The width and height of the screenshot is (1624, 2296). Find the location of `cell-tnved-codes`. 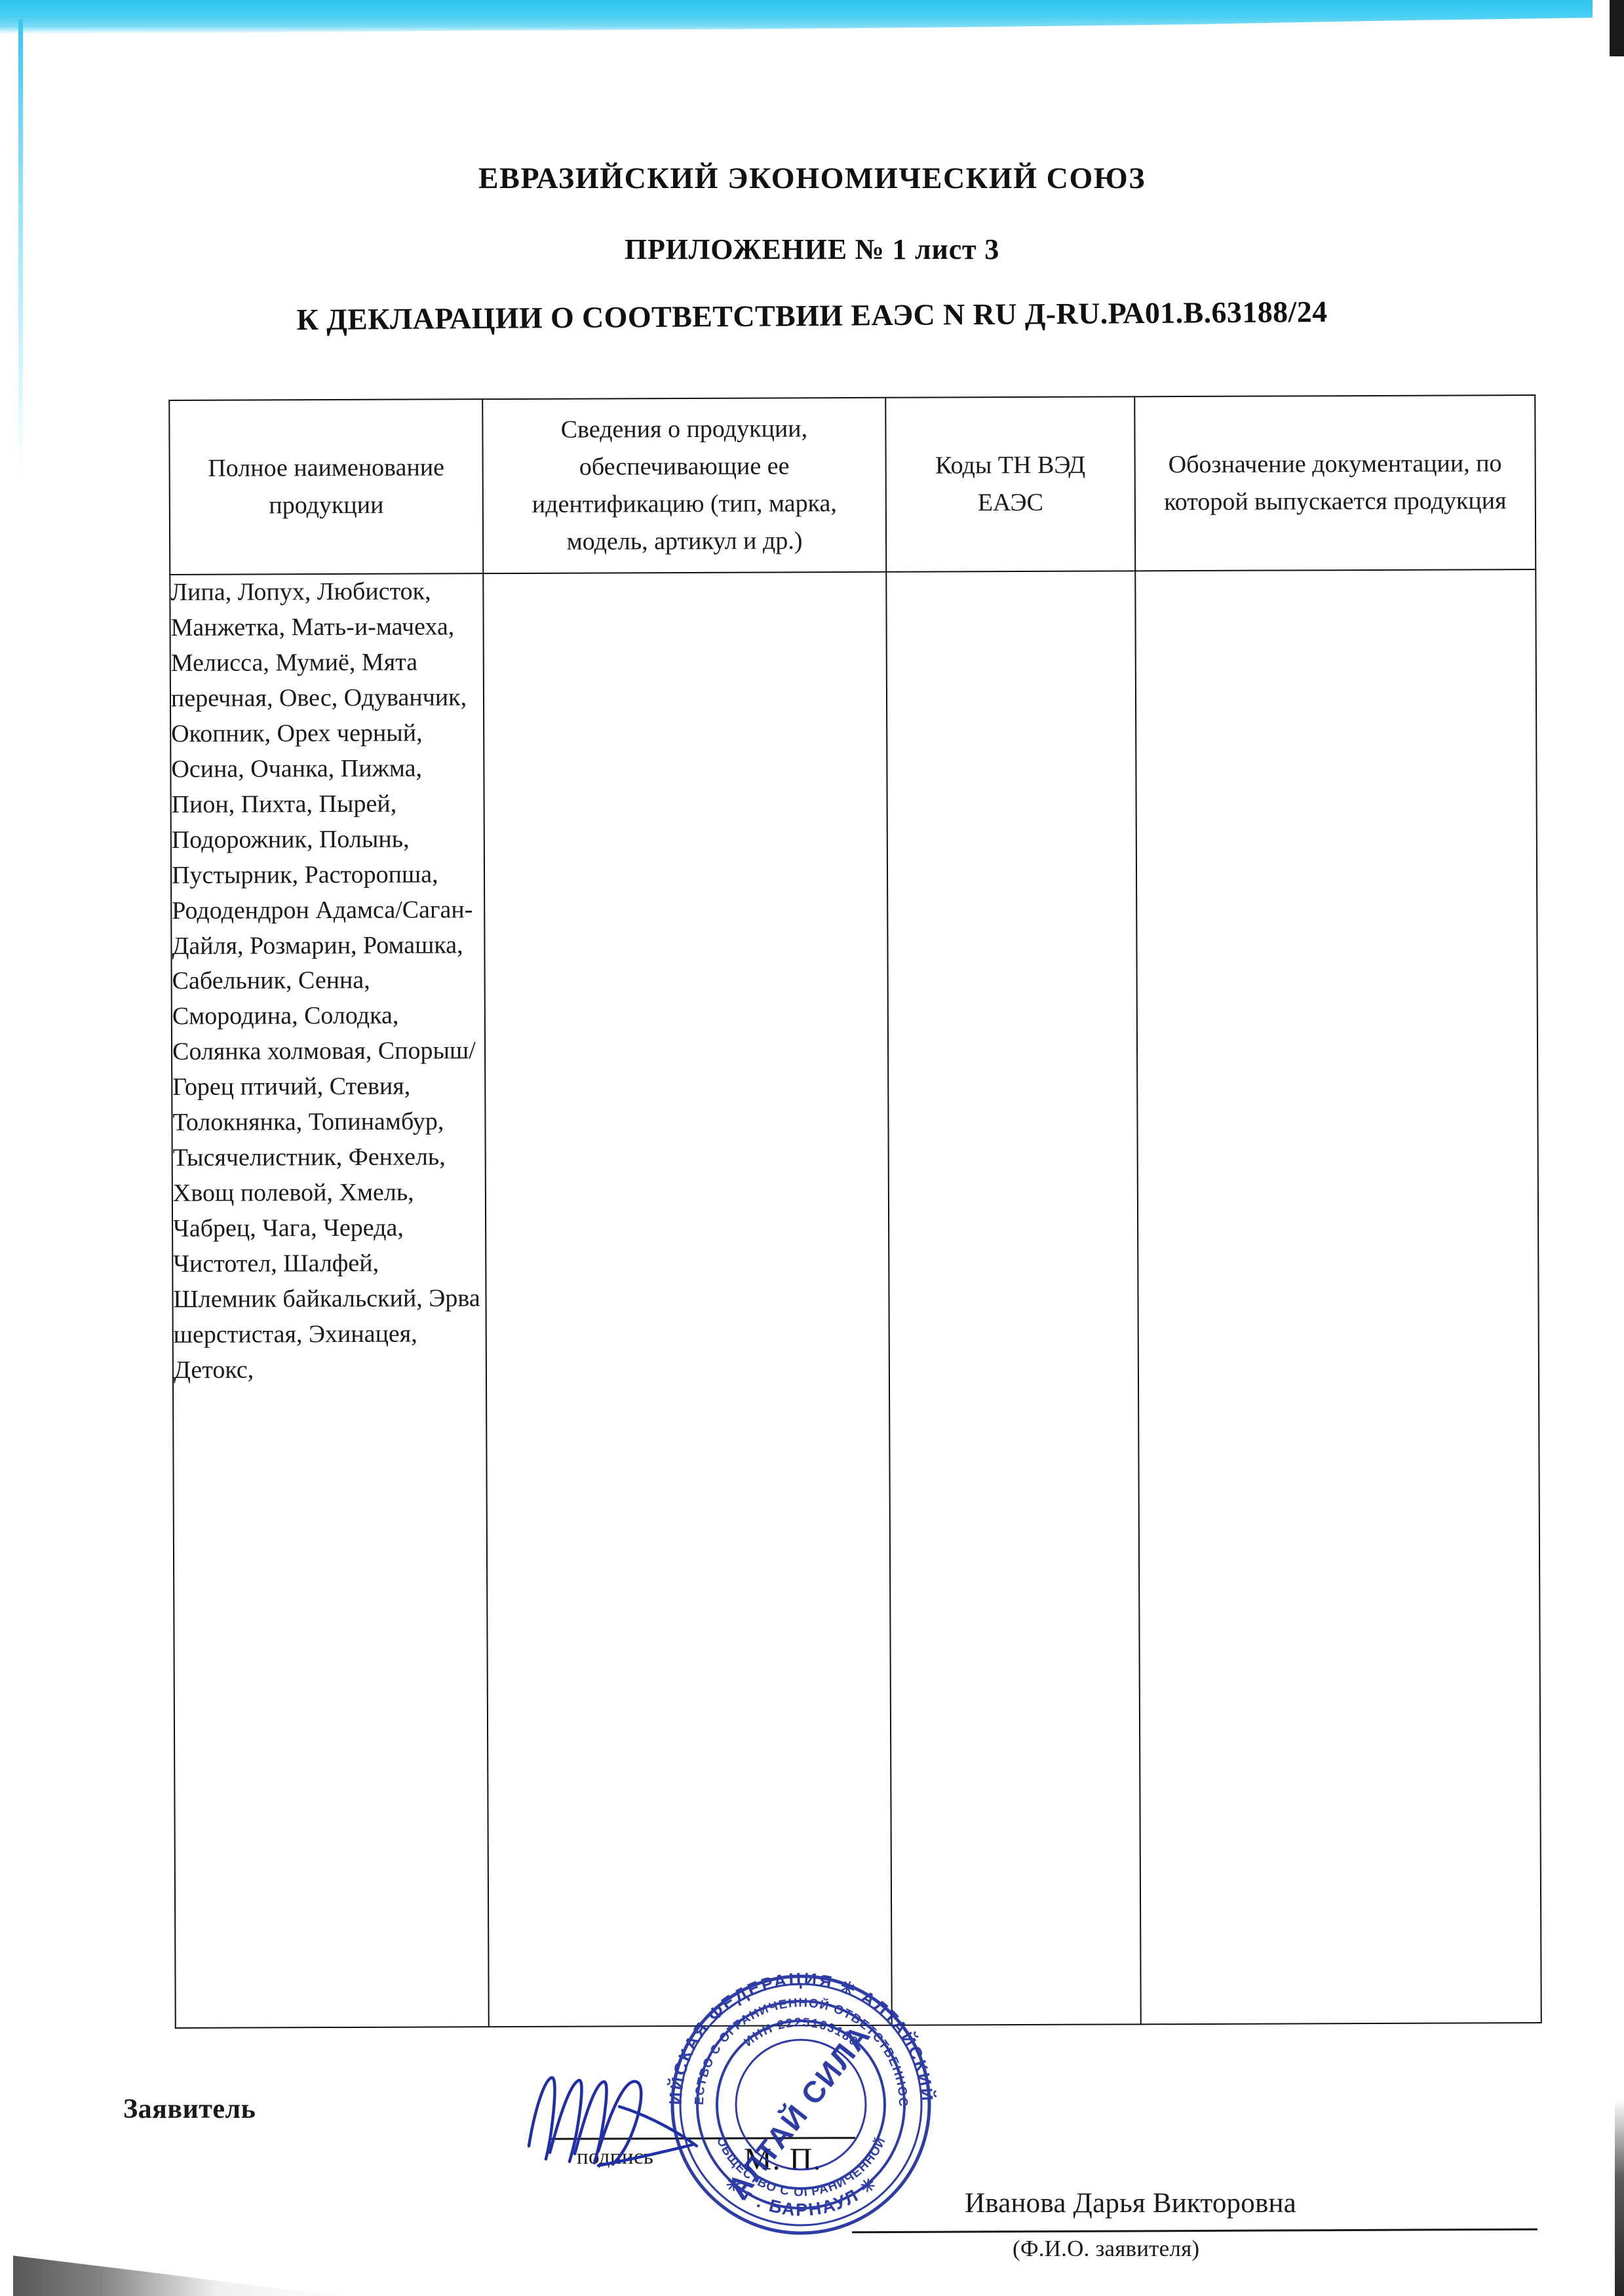

cell-tnved-codes is located at coordinates (1013, 1298).